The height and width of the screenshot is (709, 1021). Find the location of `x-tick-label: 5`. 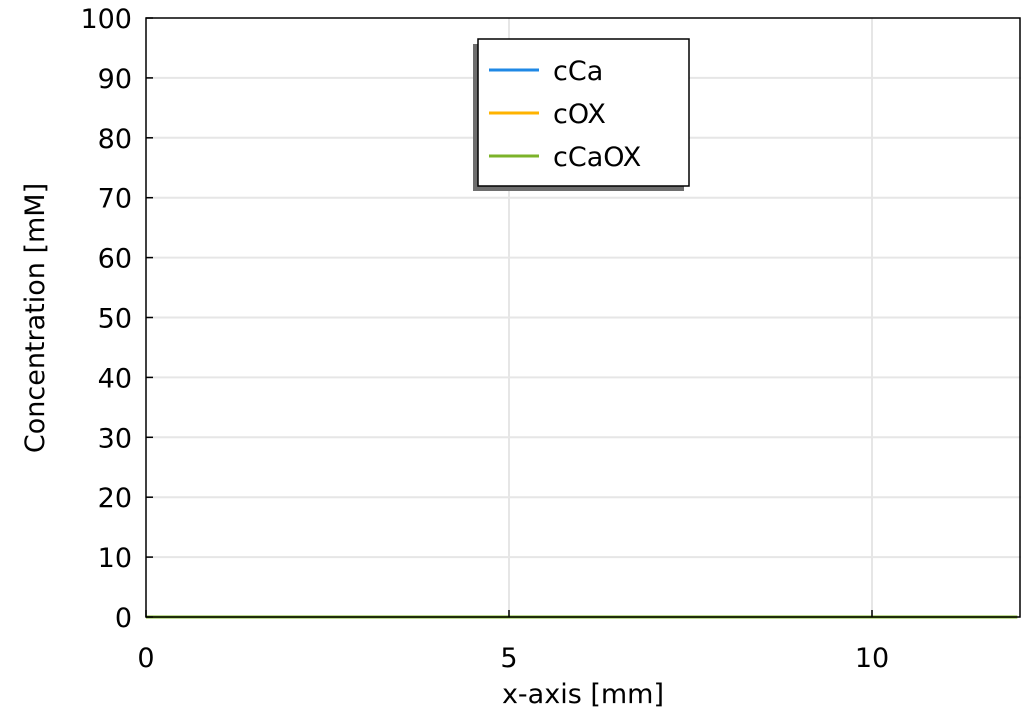

x-tick-label: 5 is located at coordinates (508, 658).